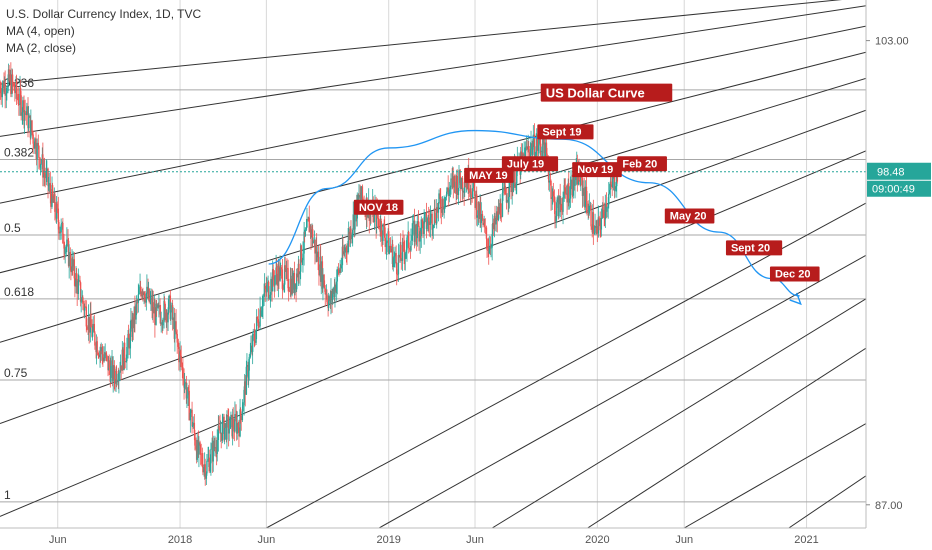 This screenshot has height=550, width=932. What do you see at coordinates (893, 190) in the screenshot?
I see `countdown-label: 09:00:49` at bounding box center [893, 190].